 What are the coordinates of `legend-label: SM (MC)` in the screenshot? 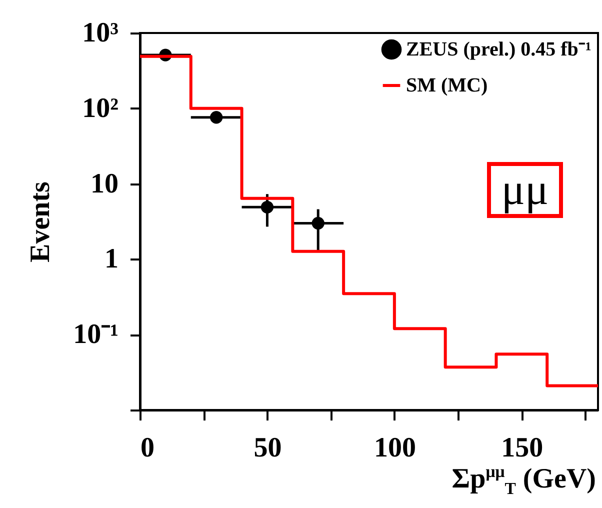 It's located at (447, 85).